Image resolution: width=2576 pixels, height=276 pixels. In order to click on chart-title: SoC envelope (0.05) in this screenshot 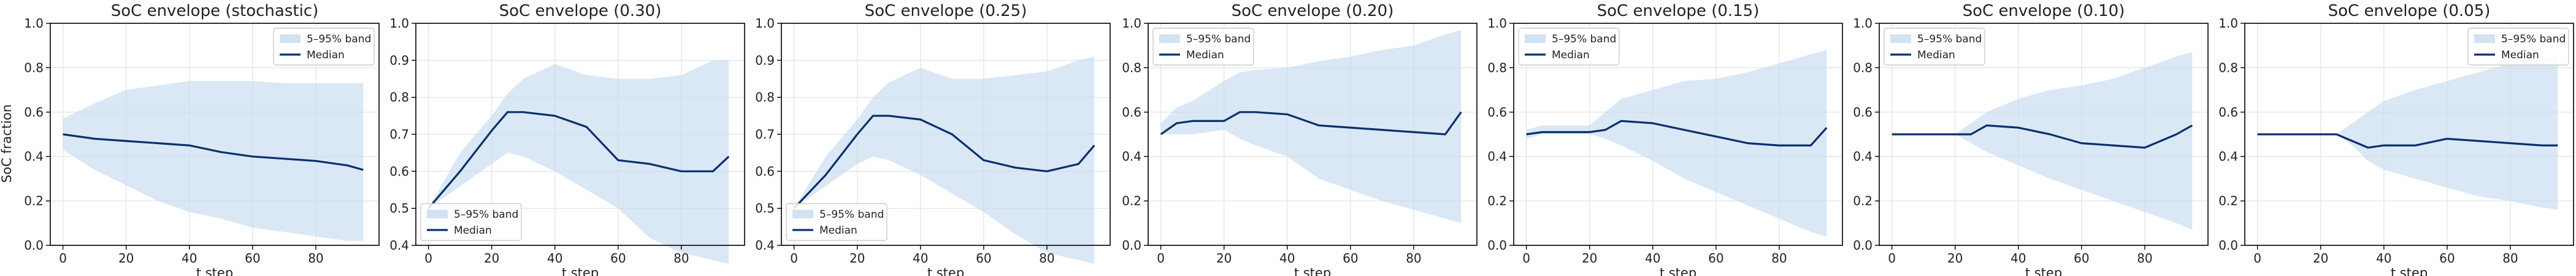, I will do `click(2409, 11)`.